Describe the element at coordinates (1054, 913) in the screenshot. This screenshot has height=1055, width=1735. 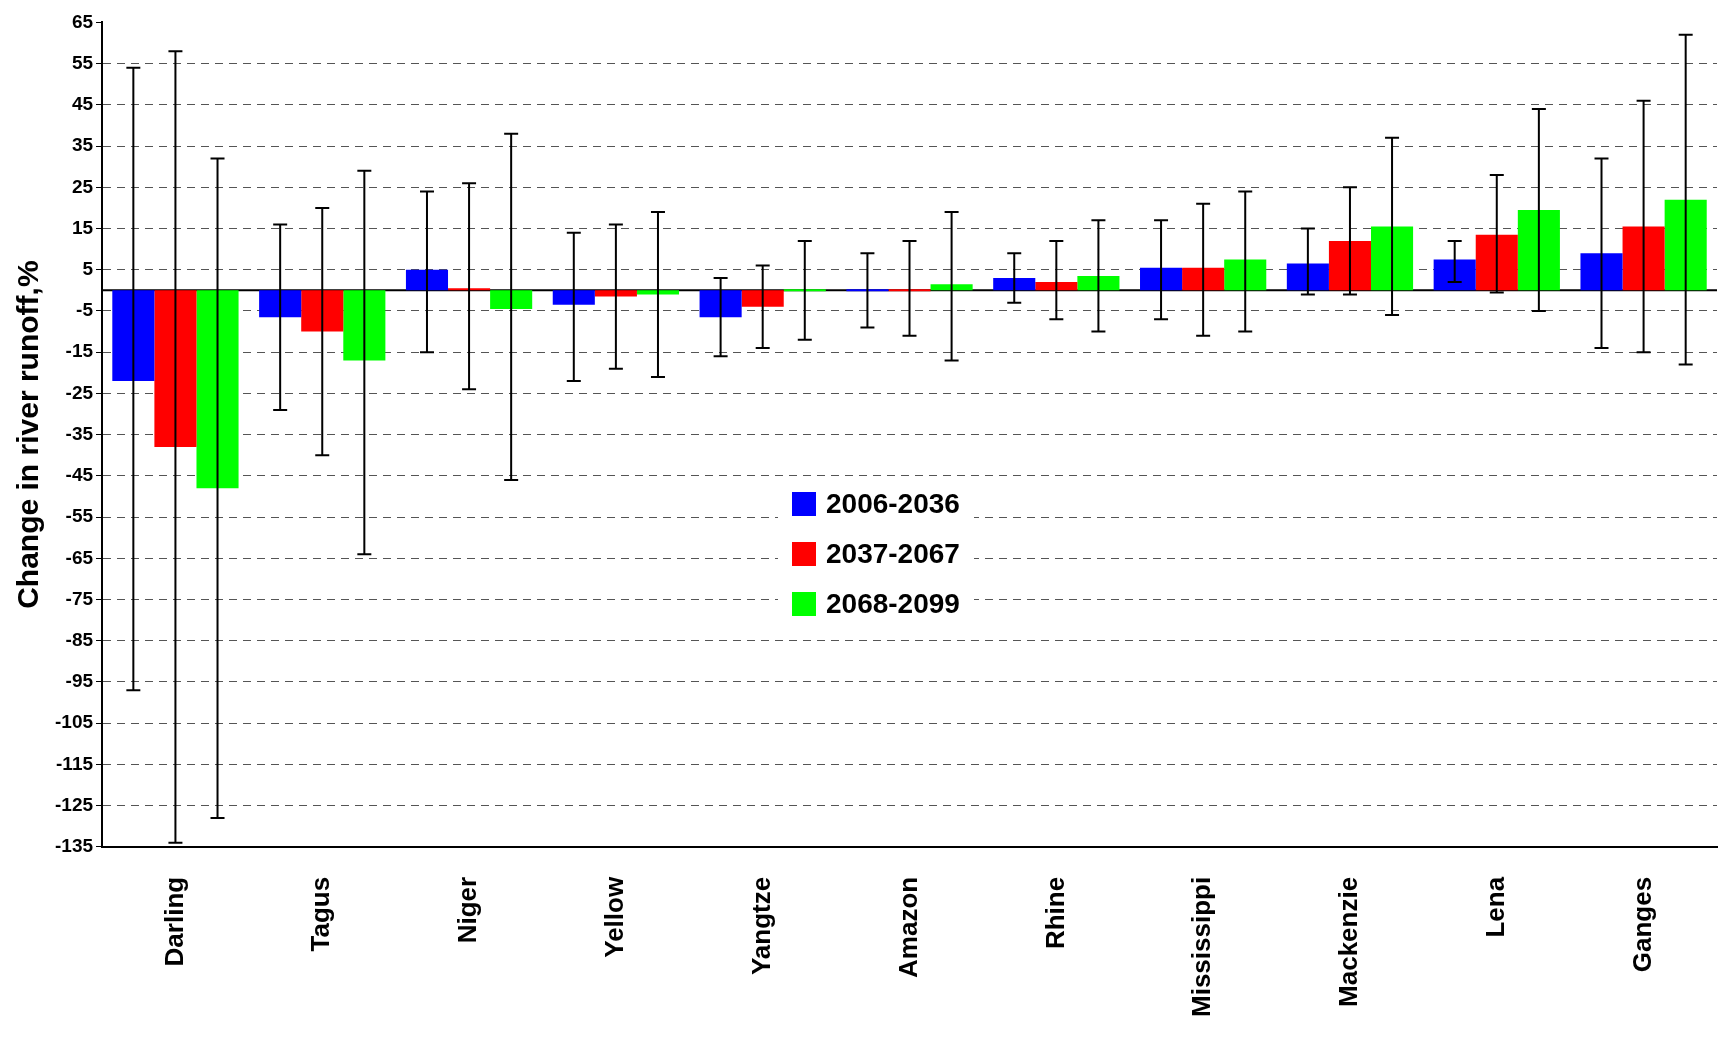
I see `x-tick-label: Rhine` at that location.